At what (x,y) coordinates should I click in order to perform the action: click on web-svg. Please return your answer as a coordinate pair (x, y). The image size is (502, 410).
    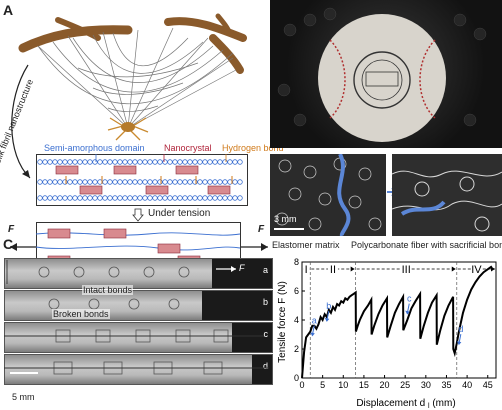
    Looking at the image, I should click on (132, 77).